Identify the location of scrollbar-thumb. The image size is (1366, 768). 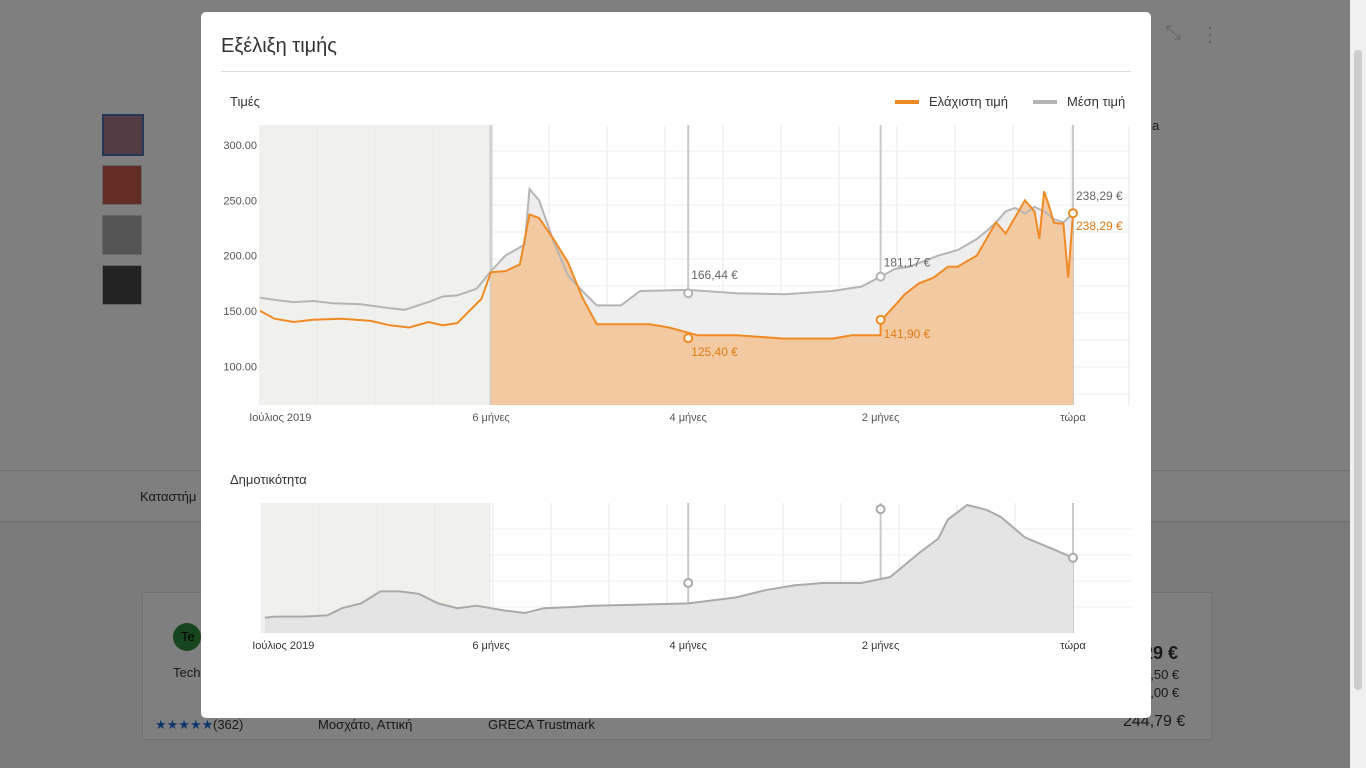
(1358, 370).